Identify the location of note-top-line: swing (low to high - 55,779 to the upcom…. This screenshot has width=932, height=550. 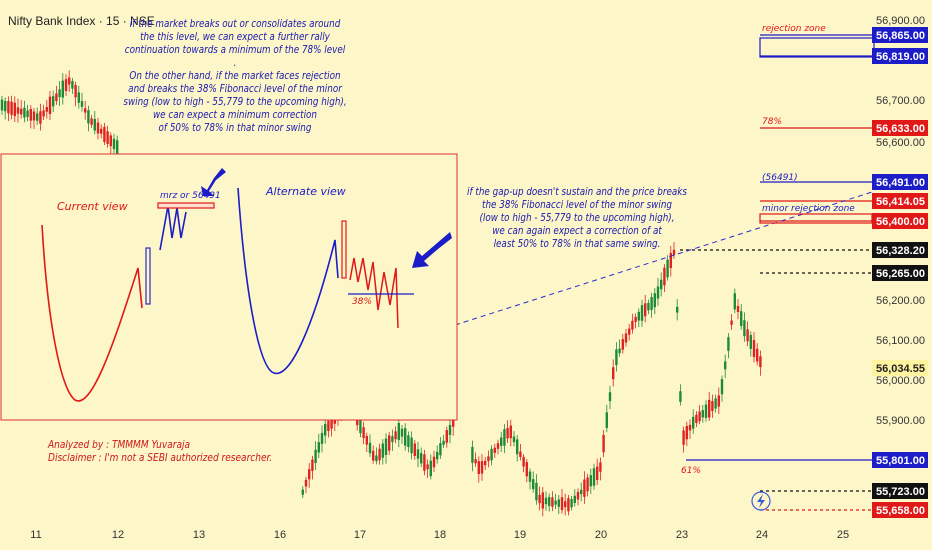
(235, 101).